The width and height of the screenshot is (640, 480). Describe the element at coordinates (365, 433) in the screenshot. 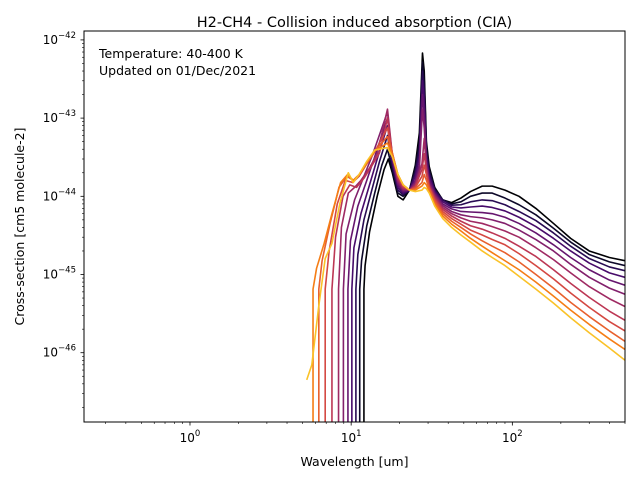

I see `x-axis-ticks: 10⁰ 10¹ 10²` at that location.